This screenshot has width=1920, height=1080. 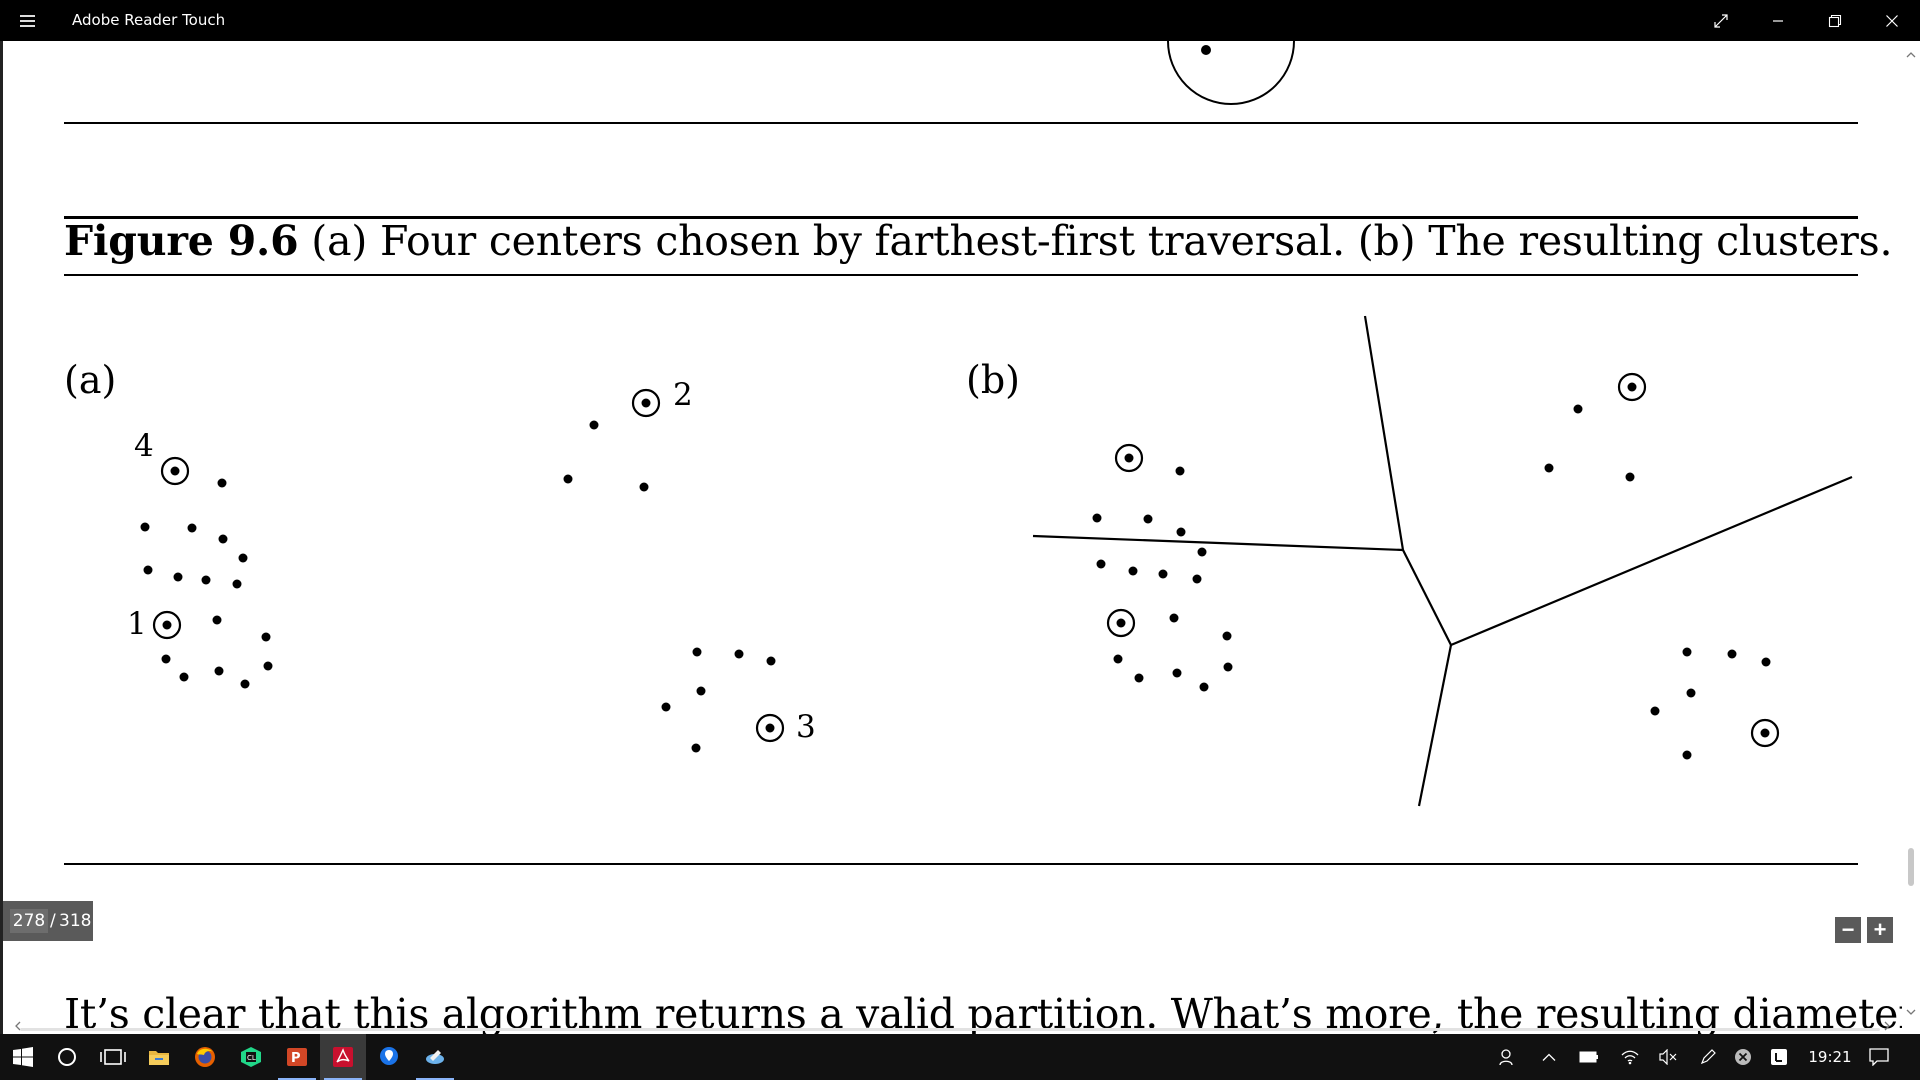 I want to click on panel-b-label: (b), so click(x=993, y=380).